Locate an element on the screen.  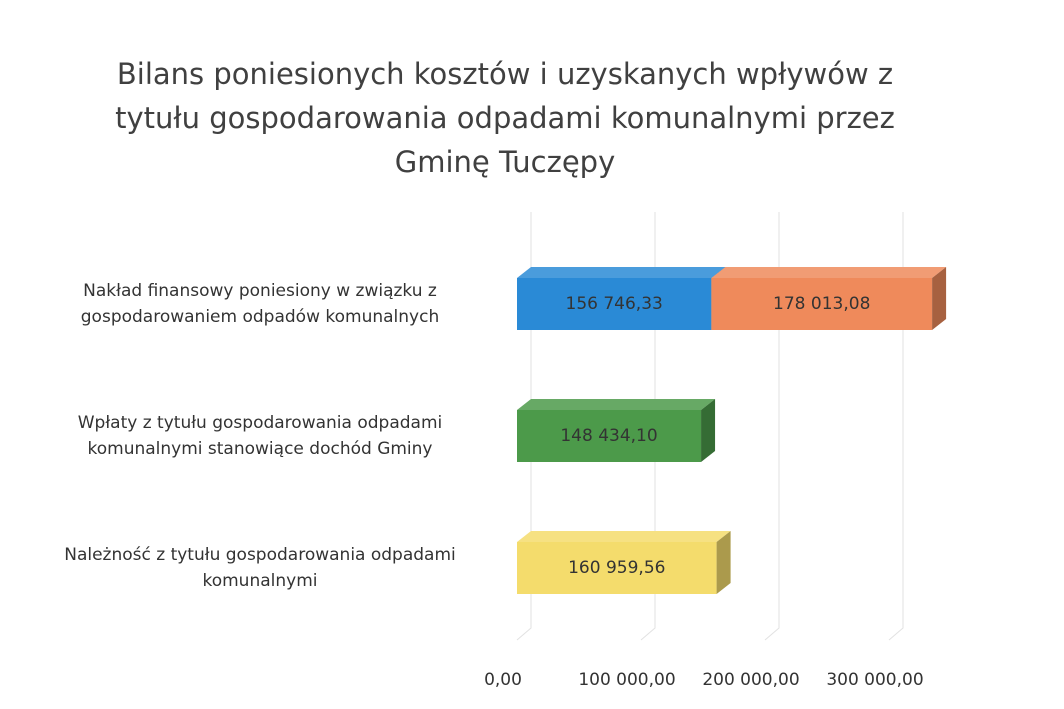
data-label: 156 746,33 is located at coordinates (614, 304).